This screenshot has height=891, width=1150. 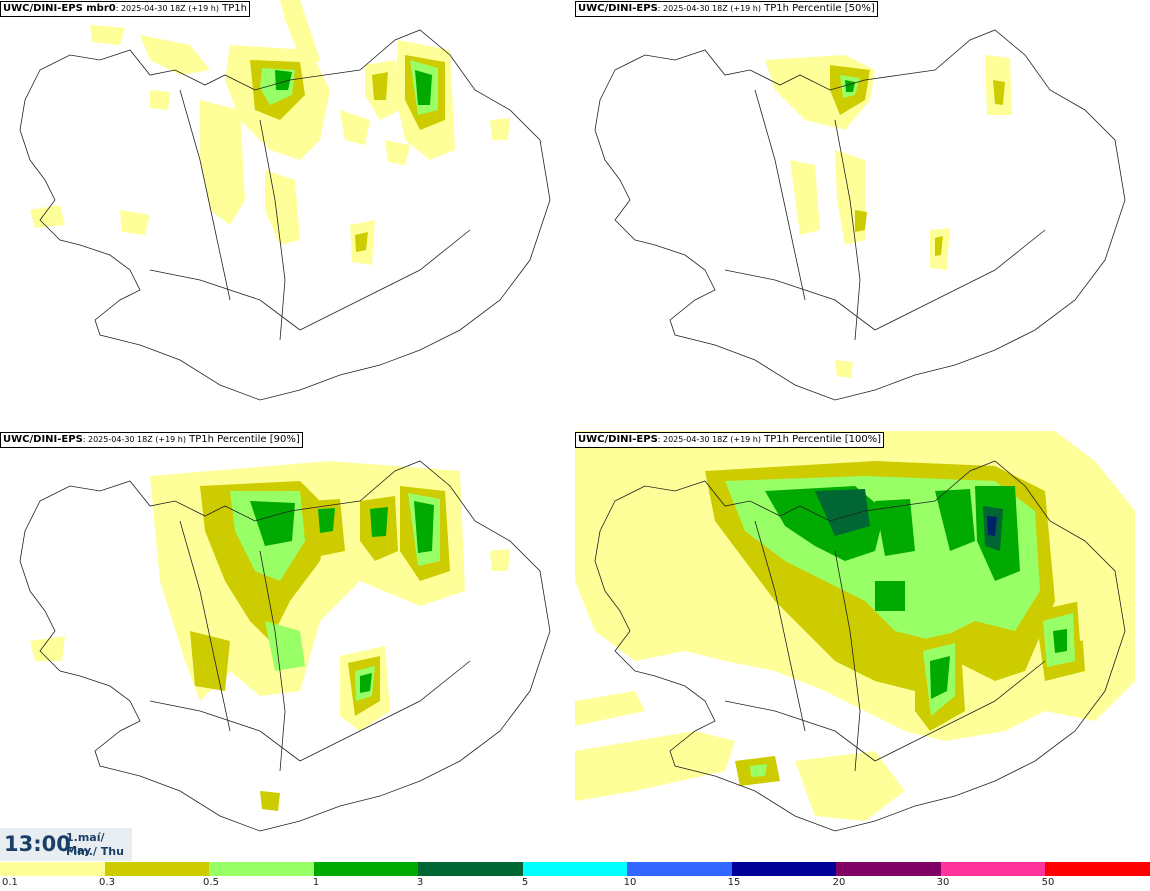 I want to click on legend-tick-label: 3, so click(x=420, y=882).